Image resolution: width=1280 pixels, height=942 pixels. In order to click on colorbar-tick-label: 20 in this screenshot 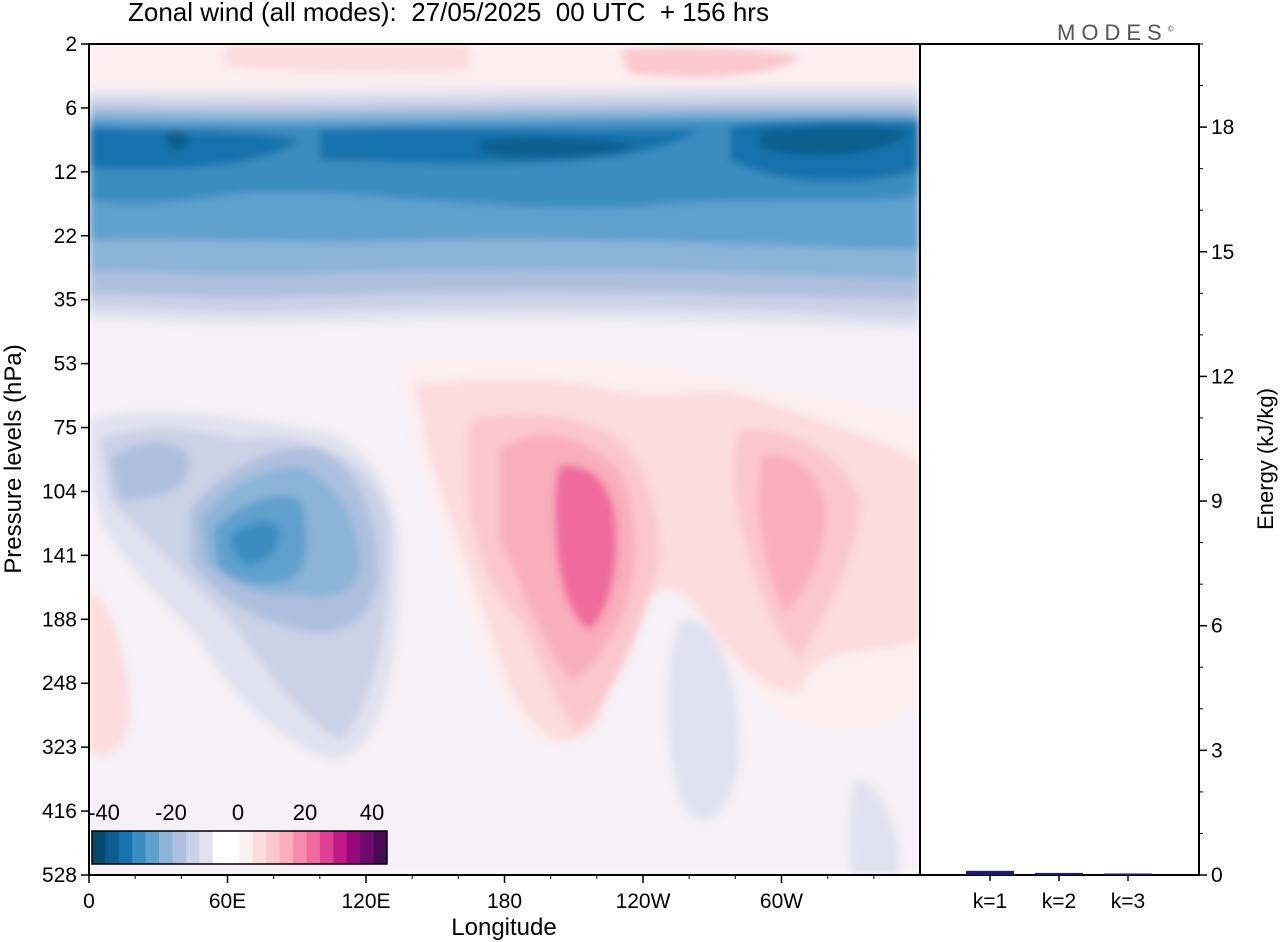, I will do `click(305, 812)`.